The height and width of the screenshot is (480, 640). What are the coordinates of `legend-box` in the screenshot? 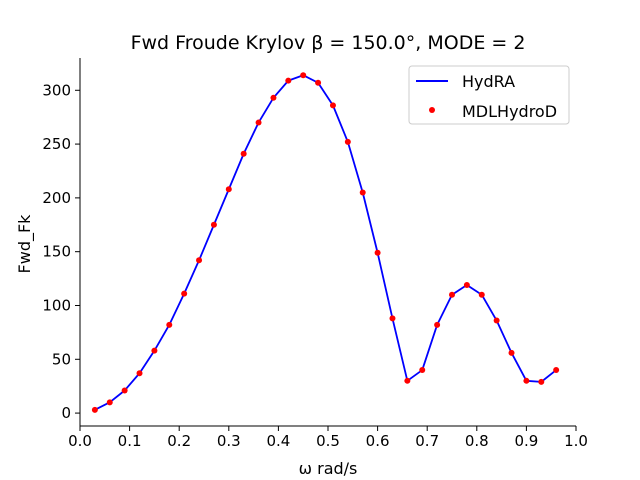 It's located at (489, 95).